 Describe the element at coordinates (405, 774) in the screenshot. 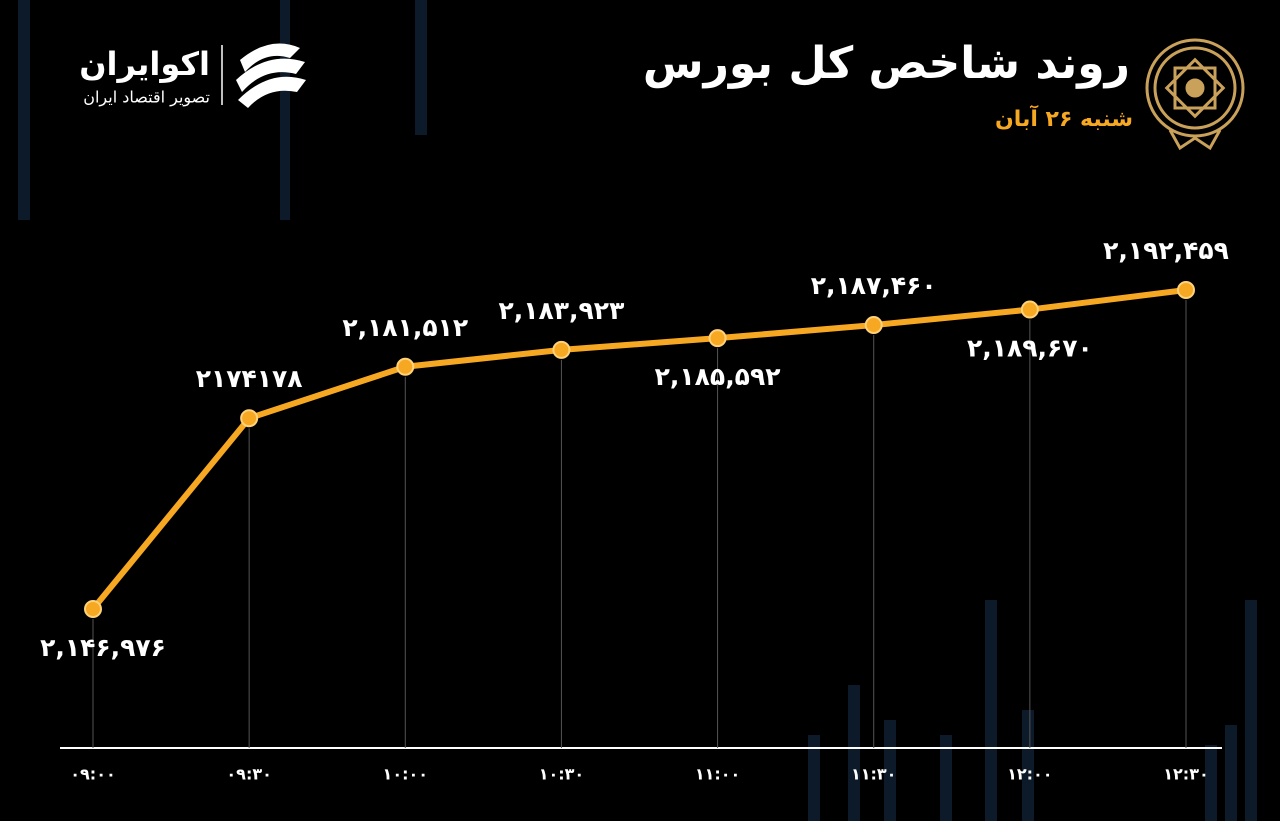

I see `x-tick-label: ۱۰:۰۰` at that location.